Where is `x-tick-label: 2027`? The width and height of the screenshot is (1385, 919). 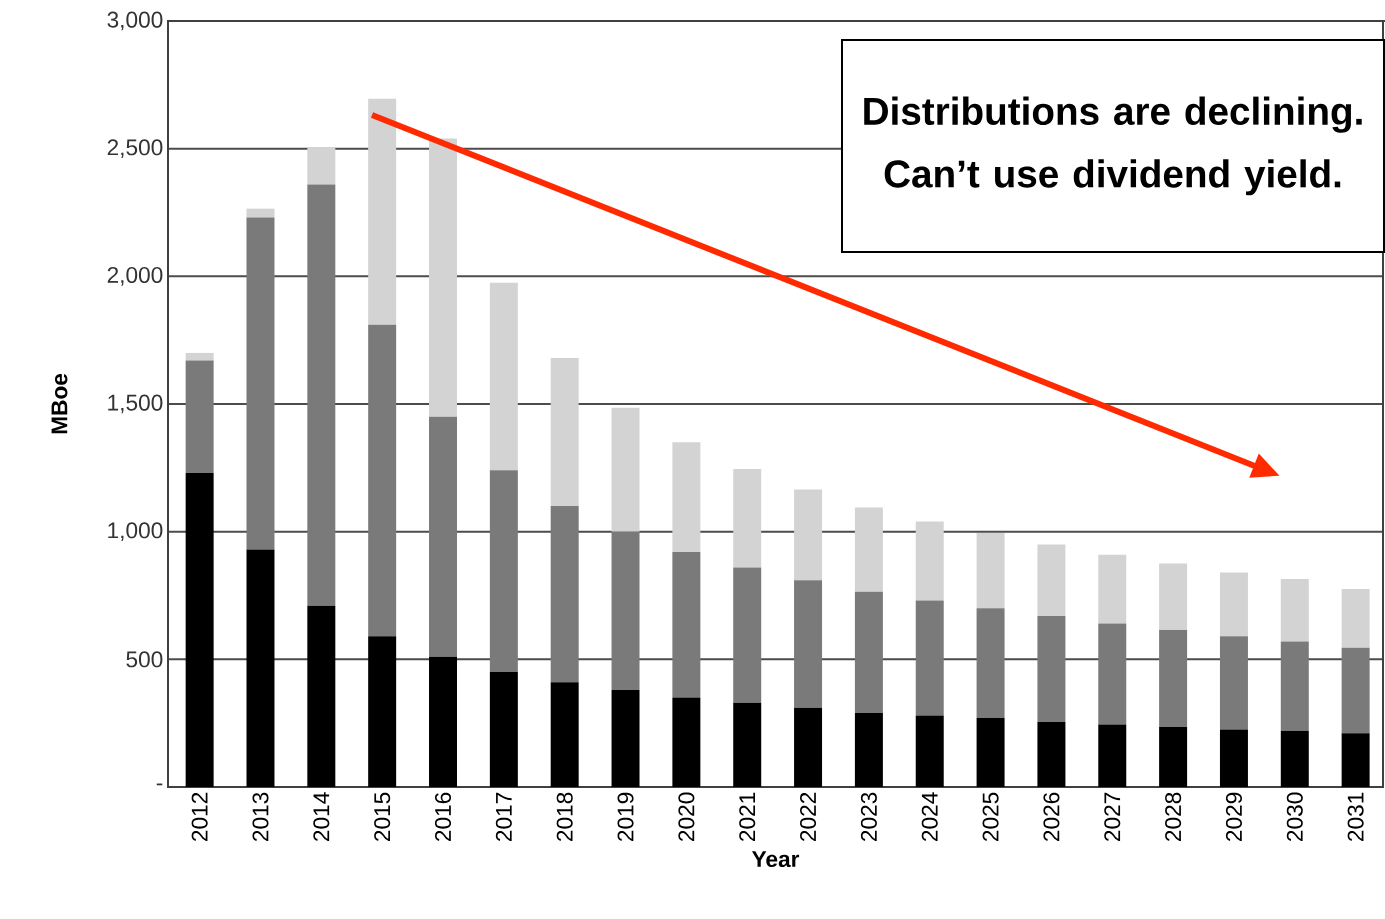 x-tick-label: 2027 is located at coordinates (1112, 816).